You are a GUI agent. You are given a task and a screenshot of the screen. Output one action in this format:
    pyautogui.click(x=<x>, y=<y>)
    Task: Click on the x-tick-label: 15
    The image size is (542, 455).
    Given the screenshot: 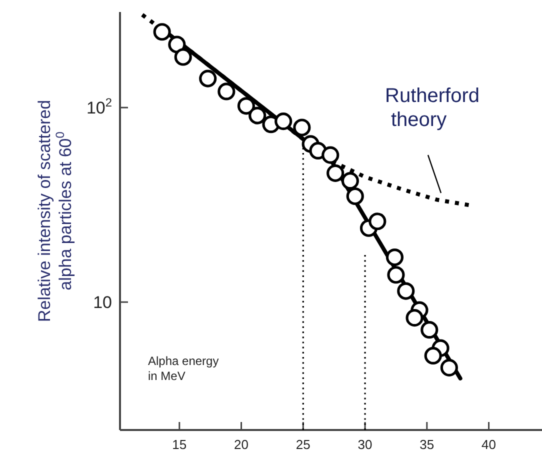 What is the action you would take?
    pyautogui.click(x=179, y=444)
    